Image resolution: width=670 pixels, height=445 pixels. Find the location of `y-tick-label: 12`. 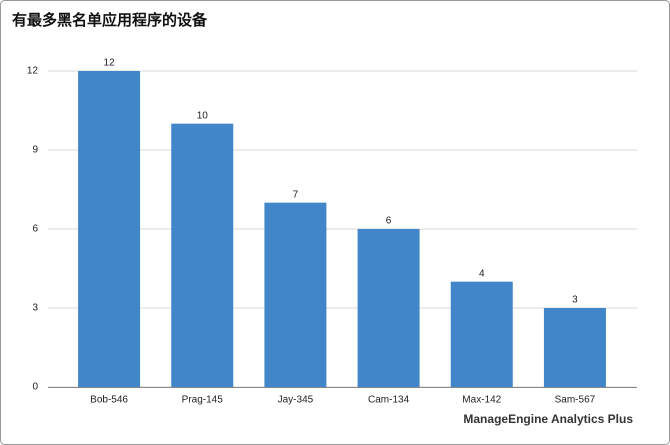

y-tick-label: 12 is located at coordinates (33, 71).